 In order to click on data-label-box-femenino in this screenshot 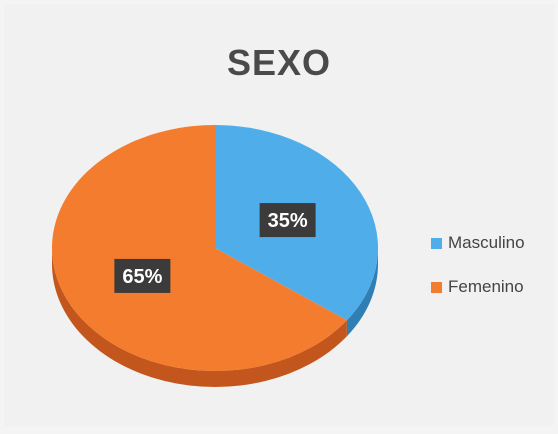, I will do `click(142, 275)`.